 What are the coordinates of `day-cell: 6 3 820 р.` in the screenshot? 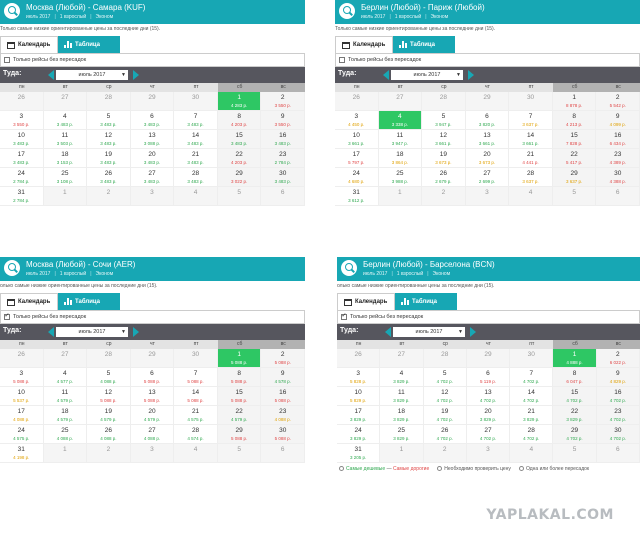 It's located at (487, 120).